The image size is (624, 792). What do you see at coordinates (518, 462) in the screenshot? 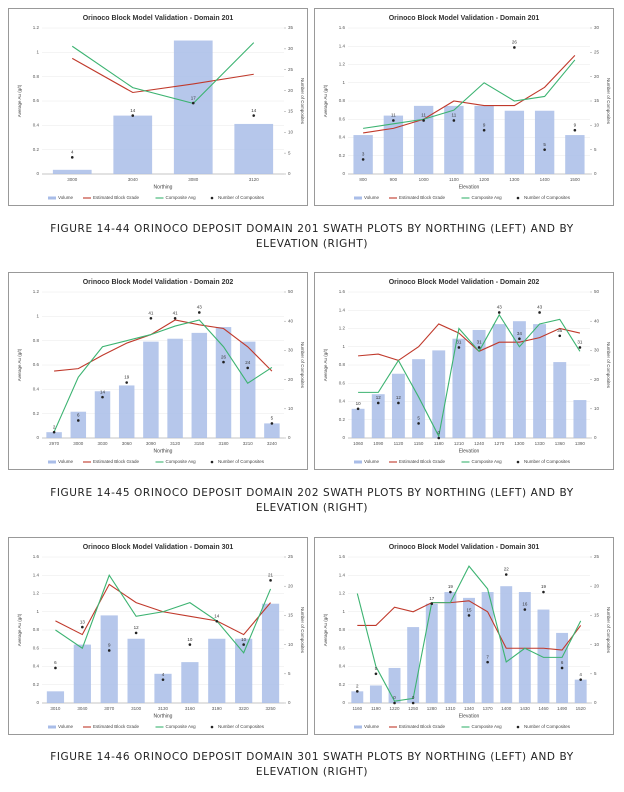
I see `legend-swatch` at bounding box center [518, 462].